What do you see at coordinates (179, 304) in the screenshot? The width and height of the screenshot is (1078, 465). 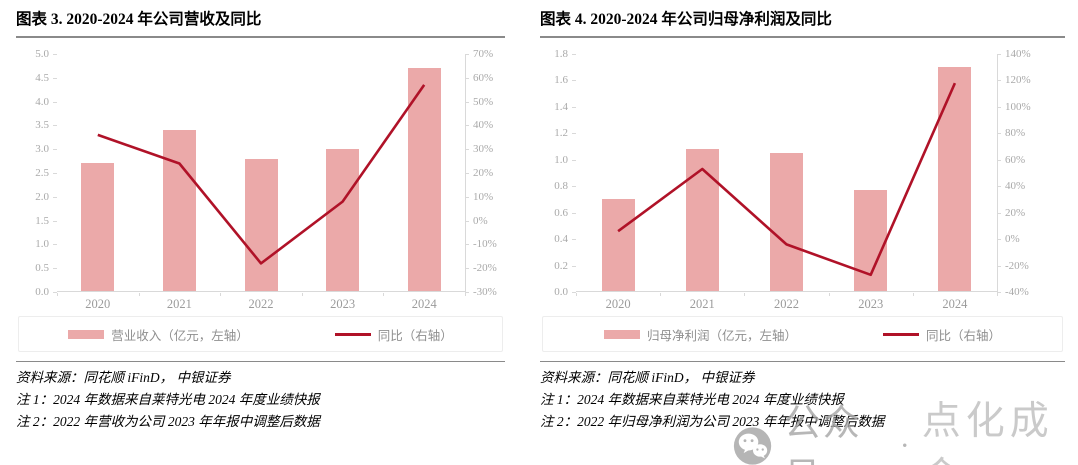 I see `x-axis-label-2021: 2021` at bounding box center [179, 304].